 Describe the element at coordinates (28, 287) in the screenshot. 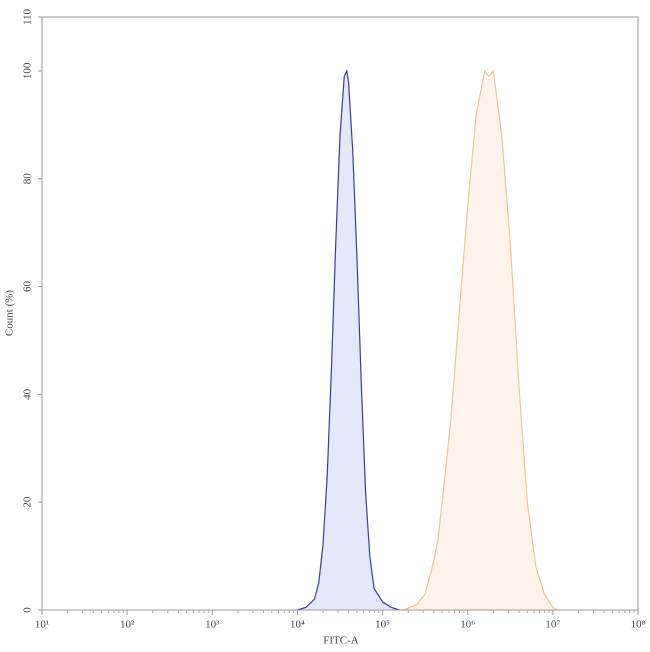

I see `y-tick-label: 60` at that location.